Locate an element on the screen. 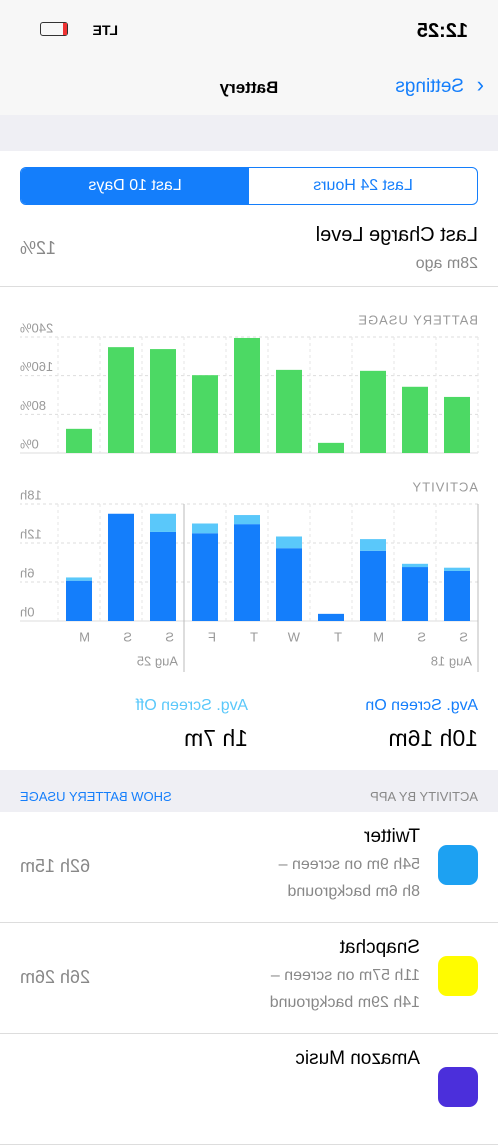 The image size is (498, 1145). app-detail: 8h 6m background is located at coordinates (353, 891).